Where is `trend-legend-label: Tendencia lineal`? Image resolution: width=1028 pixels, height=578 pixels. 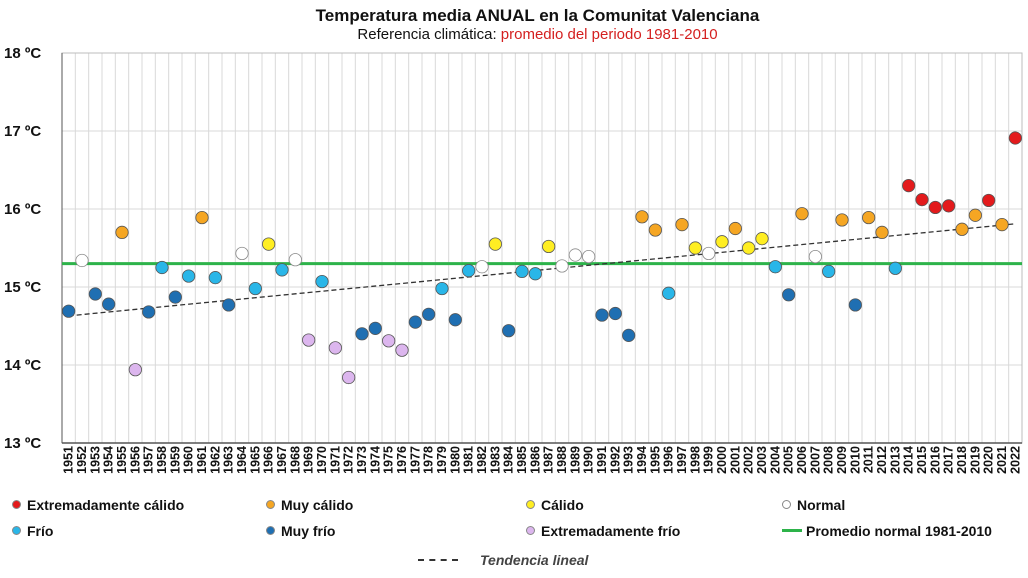 trend-legend-label: Tendencia lineal is located at coordinates (534, 560).